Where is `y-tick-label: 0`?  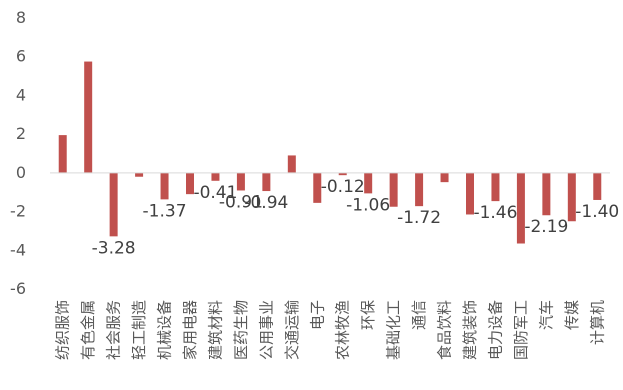 y-tick-label: 0 is located at coordinates (21, 172).